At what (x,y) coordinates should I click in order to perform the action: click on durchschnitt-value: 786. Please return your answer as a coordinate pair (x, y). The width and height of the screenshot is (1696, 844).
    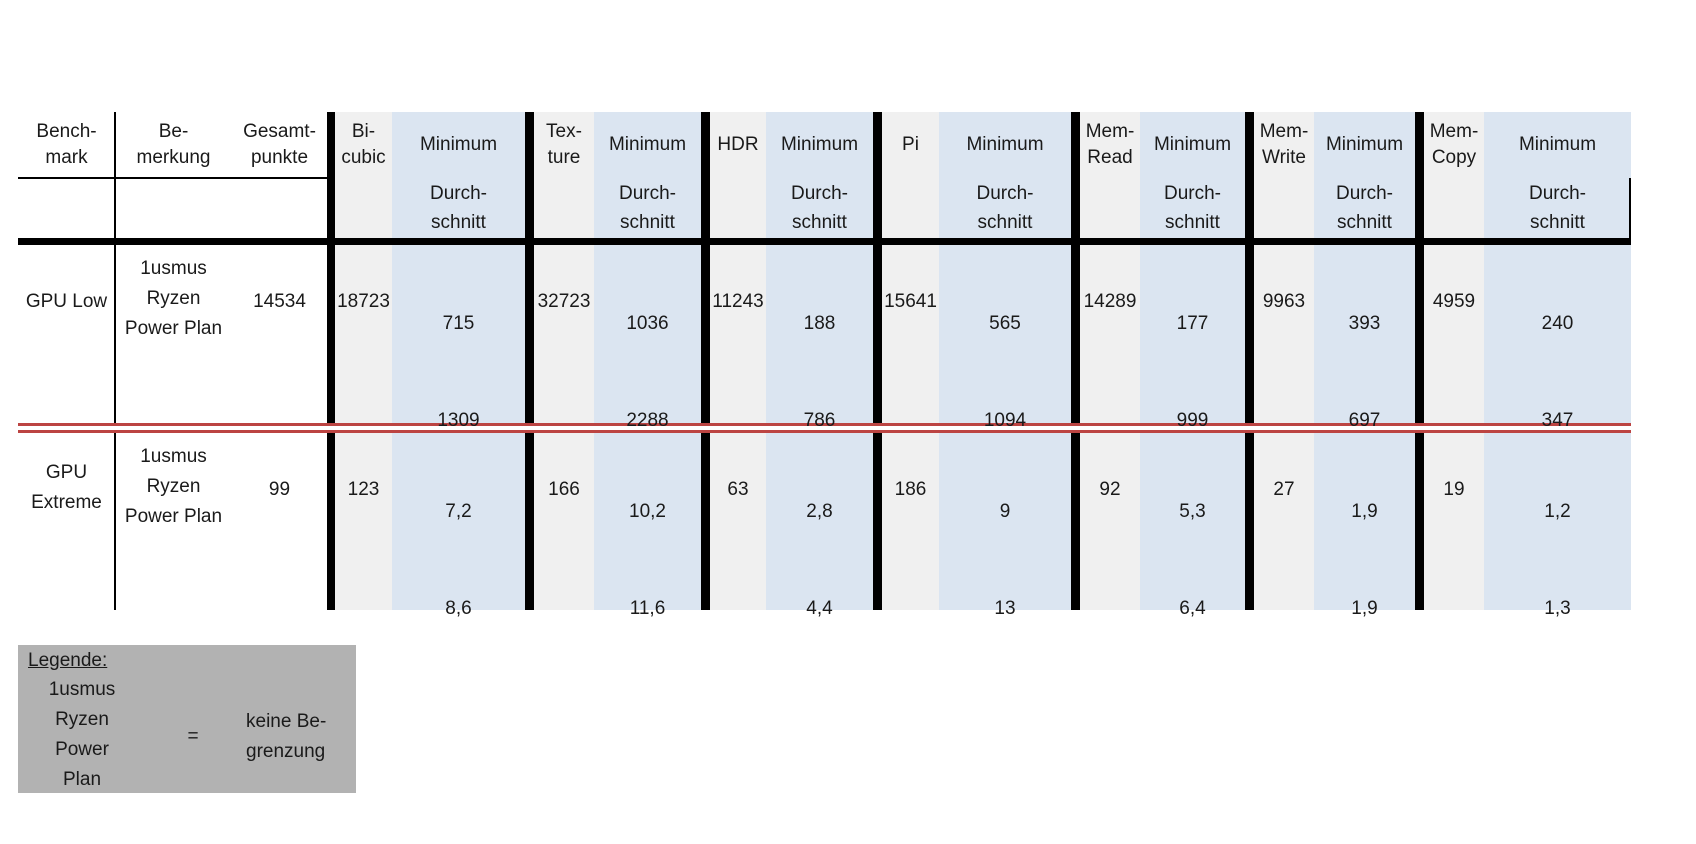
    Looking at the image, I should click on (819, 420).